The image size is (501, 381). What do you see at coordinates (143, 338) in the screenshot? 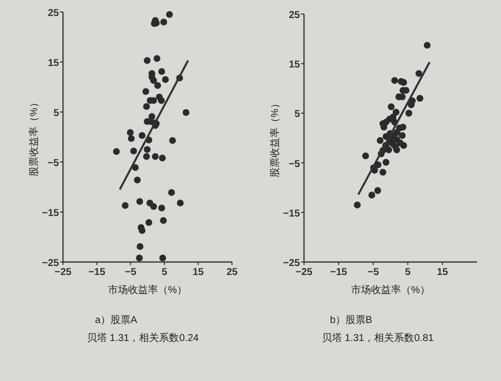
I see `text: 贝塔 1.31，相关系数0.24` at bounding box center [143, 338].